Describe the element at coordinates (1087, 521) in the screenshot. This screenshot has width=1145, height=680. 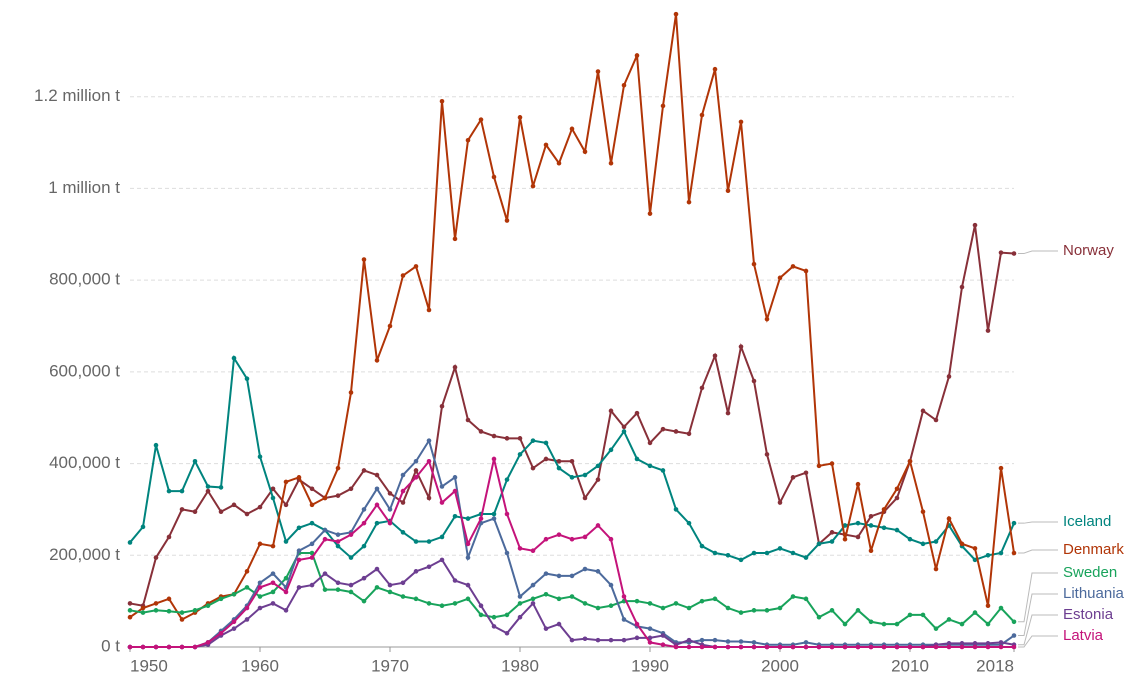
I see `legend-label: Iceland` at that location.